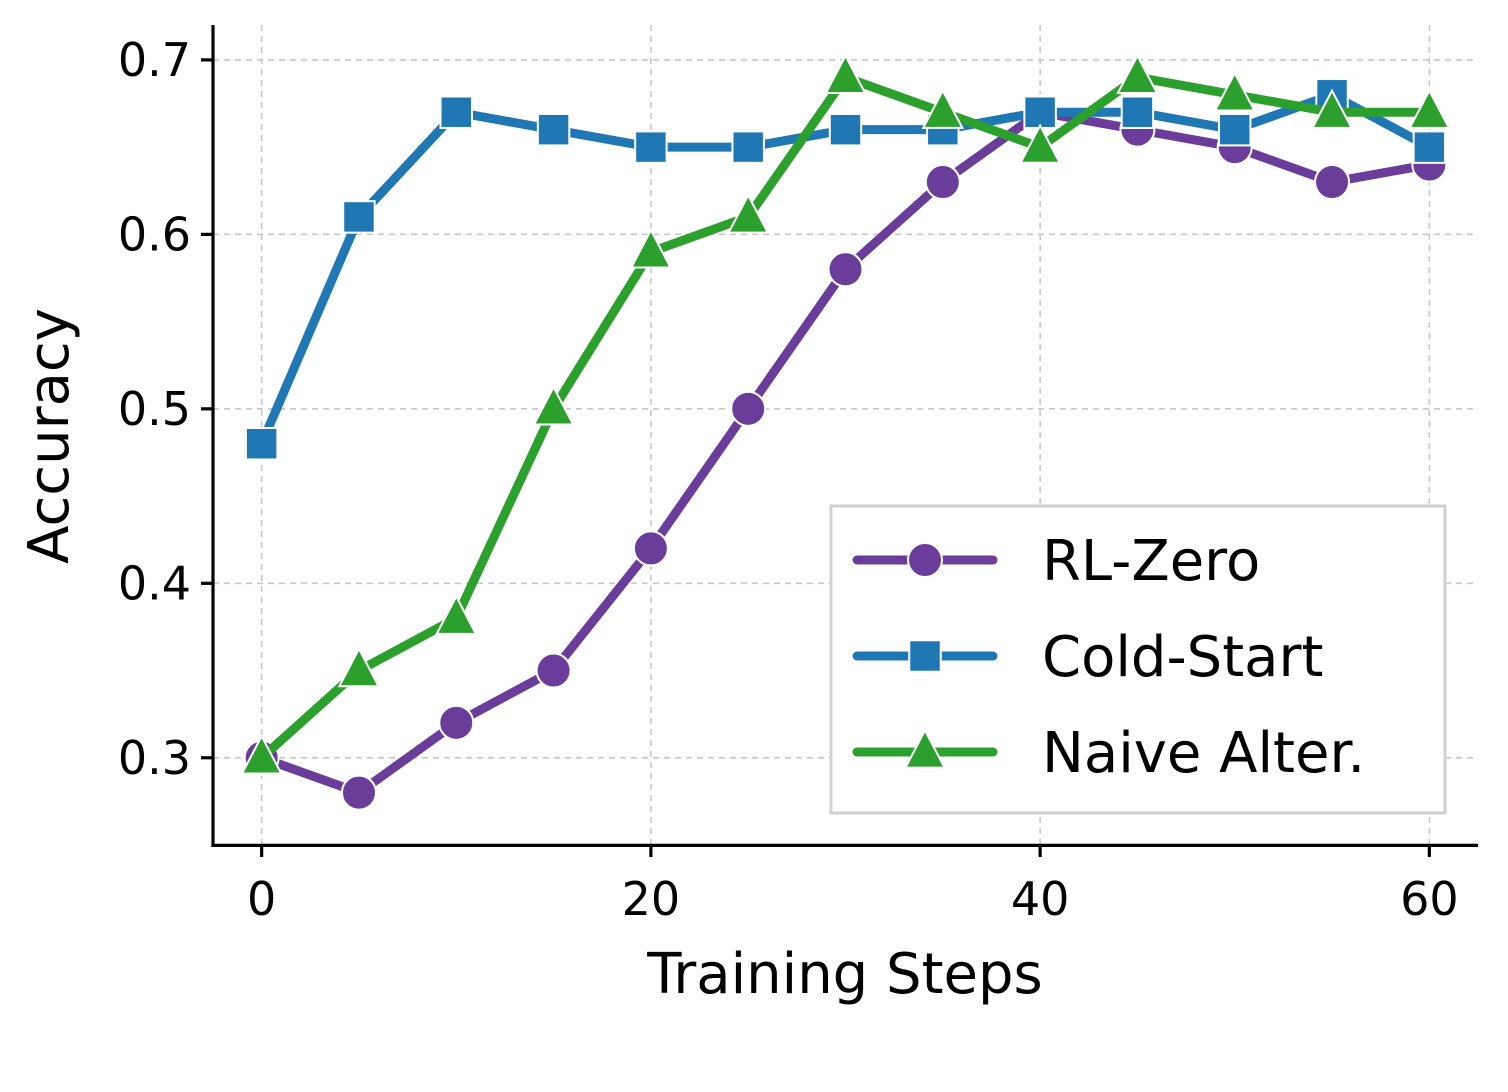 This screenshot has height=1092, width=1508. I want to click on legend-entry: Naive Alter., so click(1108, 753).